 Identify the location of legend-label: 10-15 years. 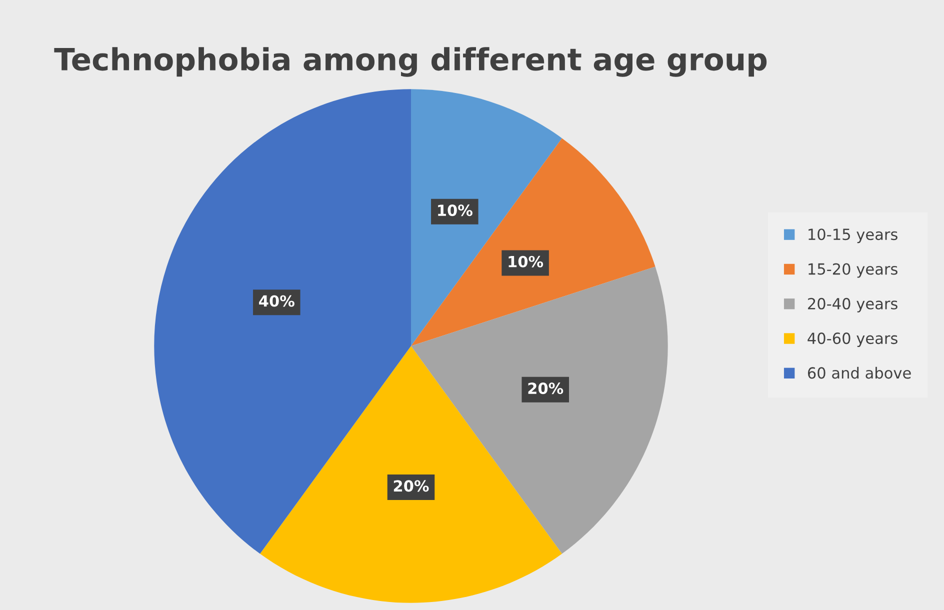
(853, 236).